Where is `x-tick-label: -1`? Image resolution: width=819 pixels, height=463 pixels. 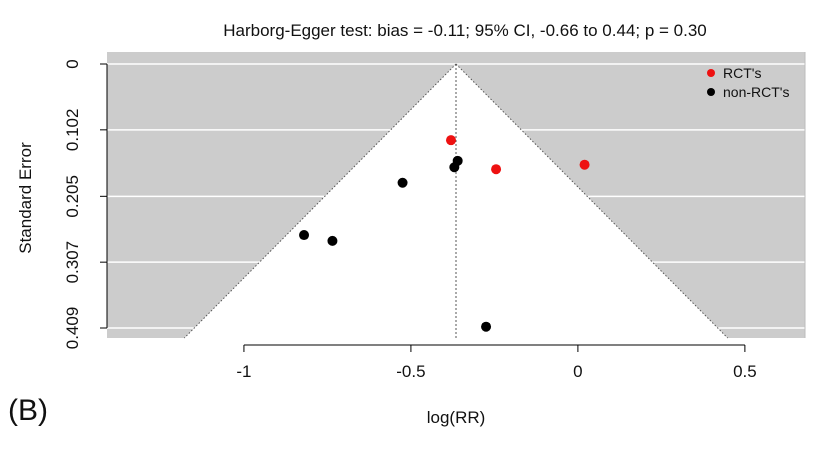 x-tick-label: -1 is located at coordinates (243, 371).